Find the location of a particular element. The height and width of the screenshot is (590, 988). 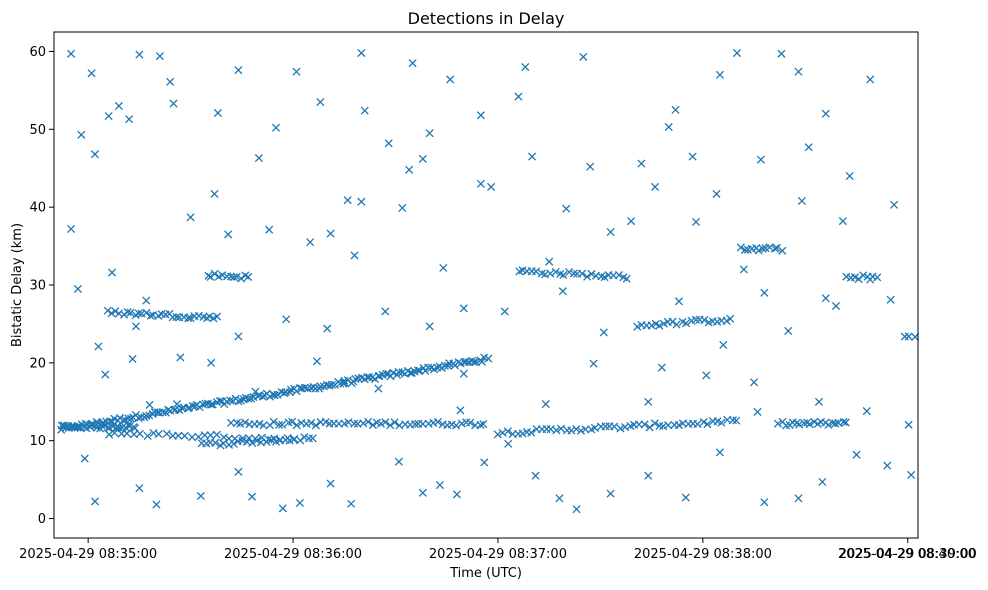

y-axis-ticks: 0 10 20 30 40 50 60 is located at coordinates (41, 286).